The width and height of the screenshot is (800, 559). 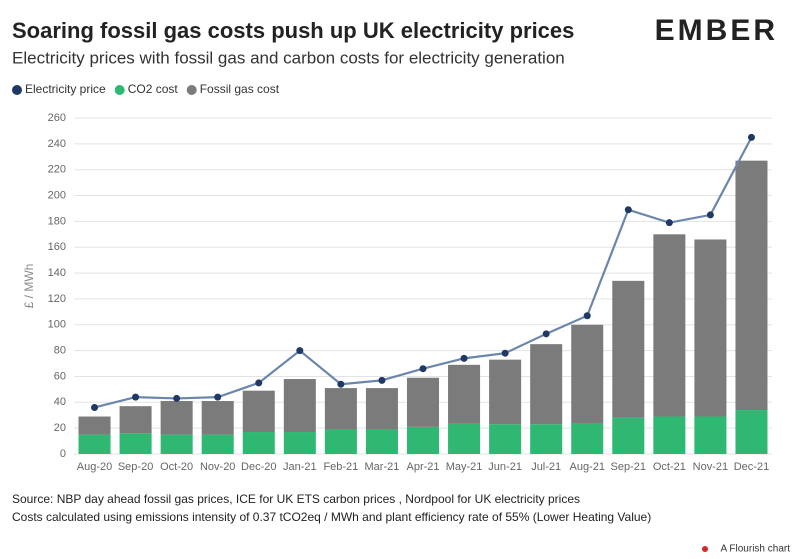 I want to click on y-tick-label: 260, so click(x=57, y=118).